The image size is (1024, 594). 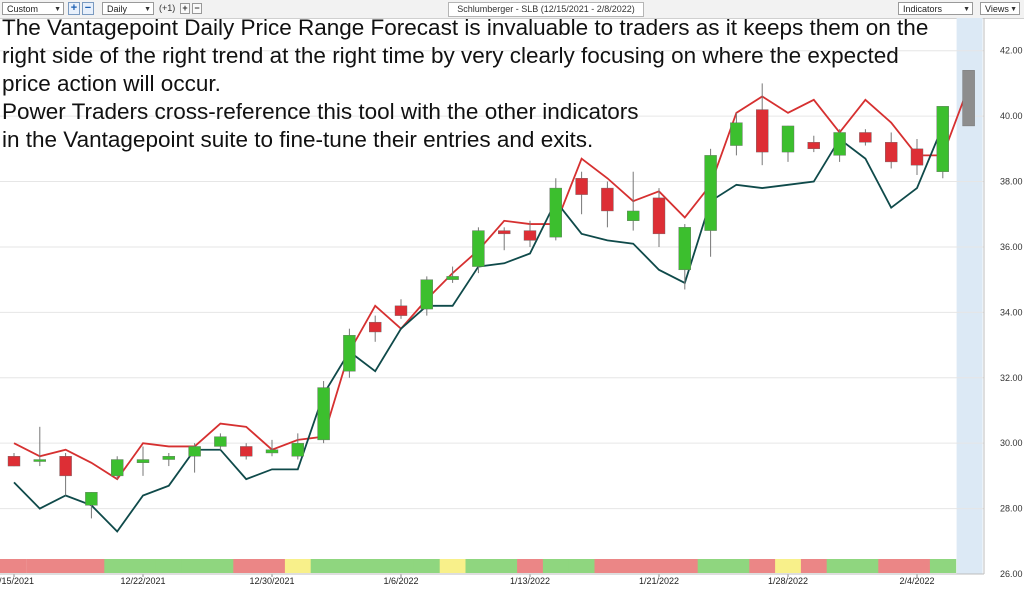 What do you see at coordinates (1011, 509) in the screenshot?
I see `y-tick-label: 28.00` at bounding box center [1011, 509].